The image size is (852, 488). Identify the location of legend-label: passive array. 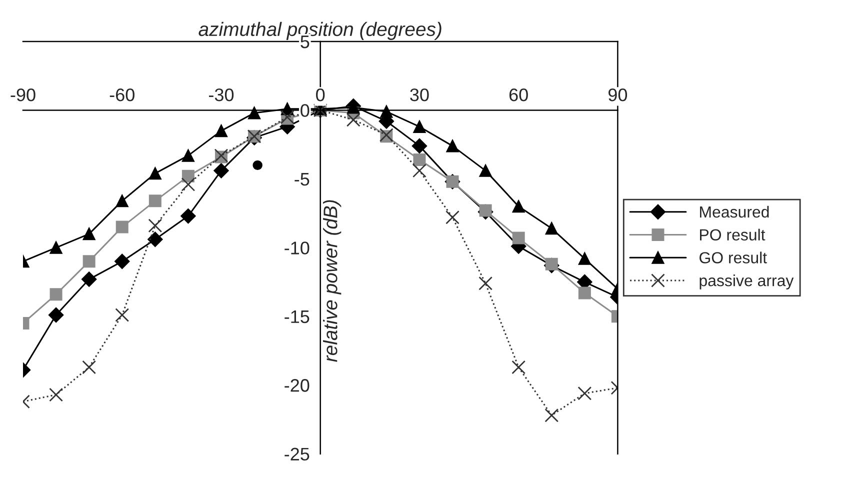
(747, 282).